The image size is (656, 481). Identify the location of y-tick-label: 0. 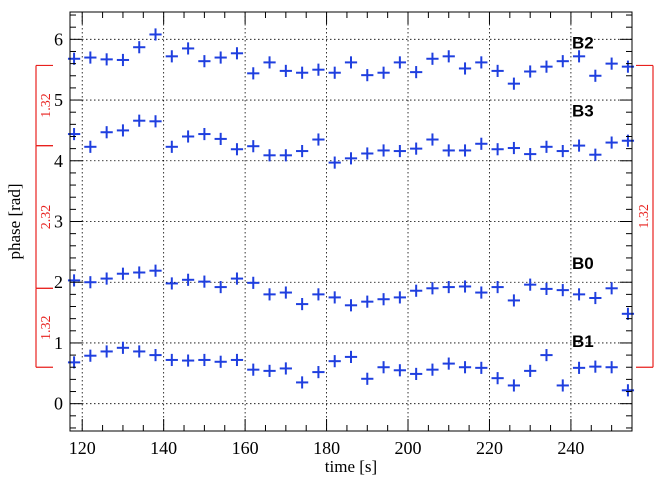
(58, 404).